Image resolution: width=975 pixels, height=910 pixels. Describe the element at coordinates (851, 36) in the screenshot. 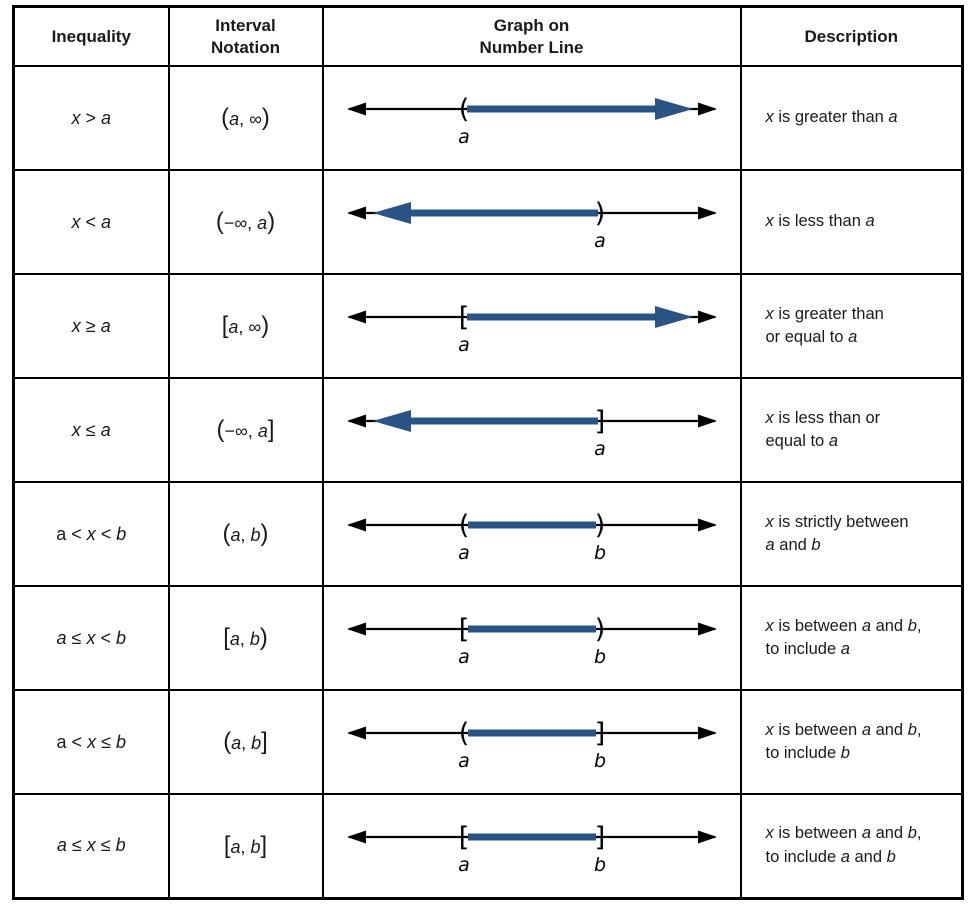

I see `column-header-description: Description` at that location.